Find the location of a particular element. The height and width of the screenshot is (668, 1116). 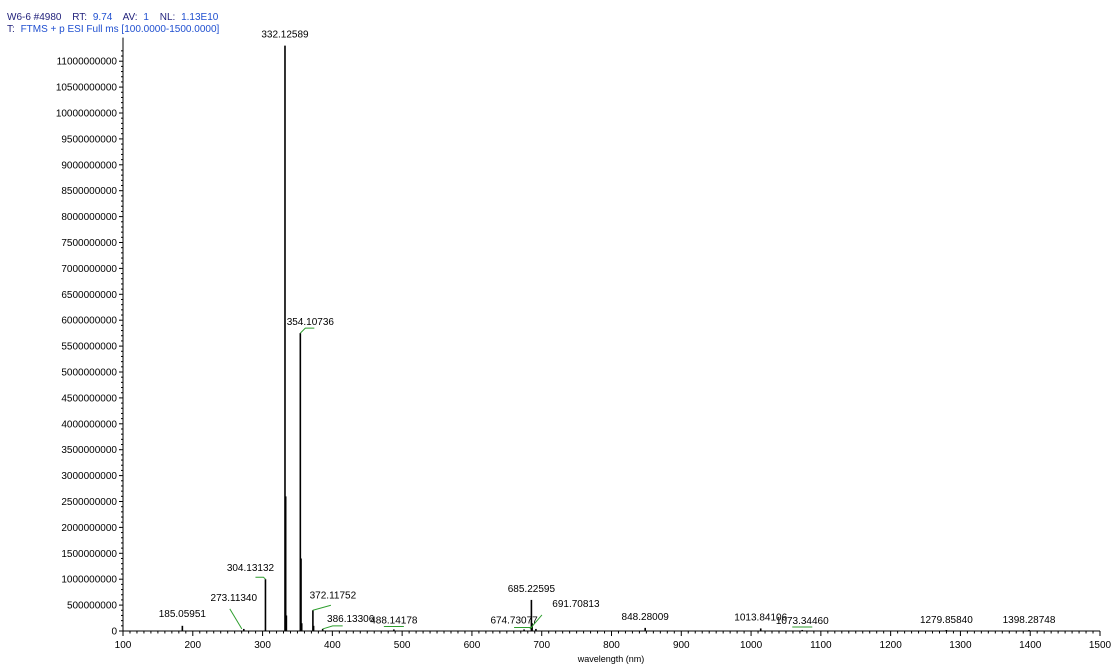

y-tick-label: 1000000000 is located at coordinates (89, 580).